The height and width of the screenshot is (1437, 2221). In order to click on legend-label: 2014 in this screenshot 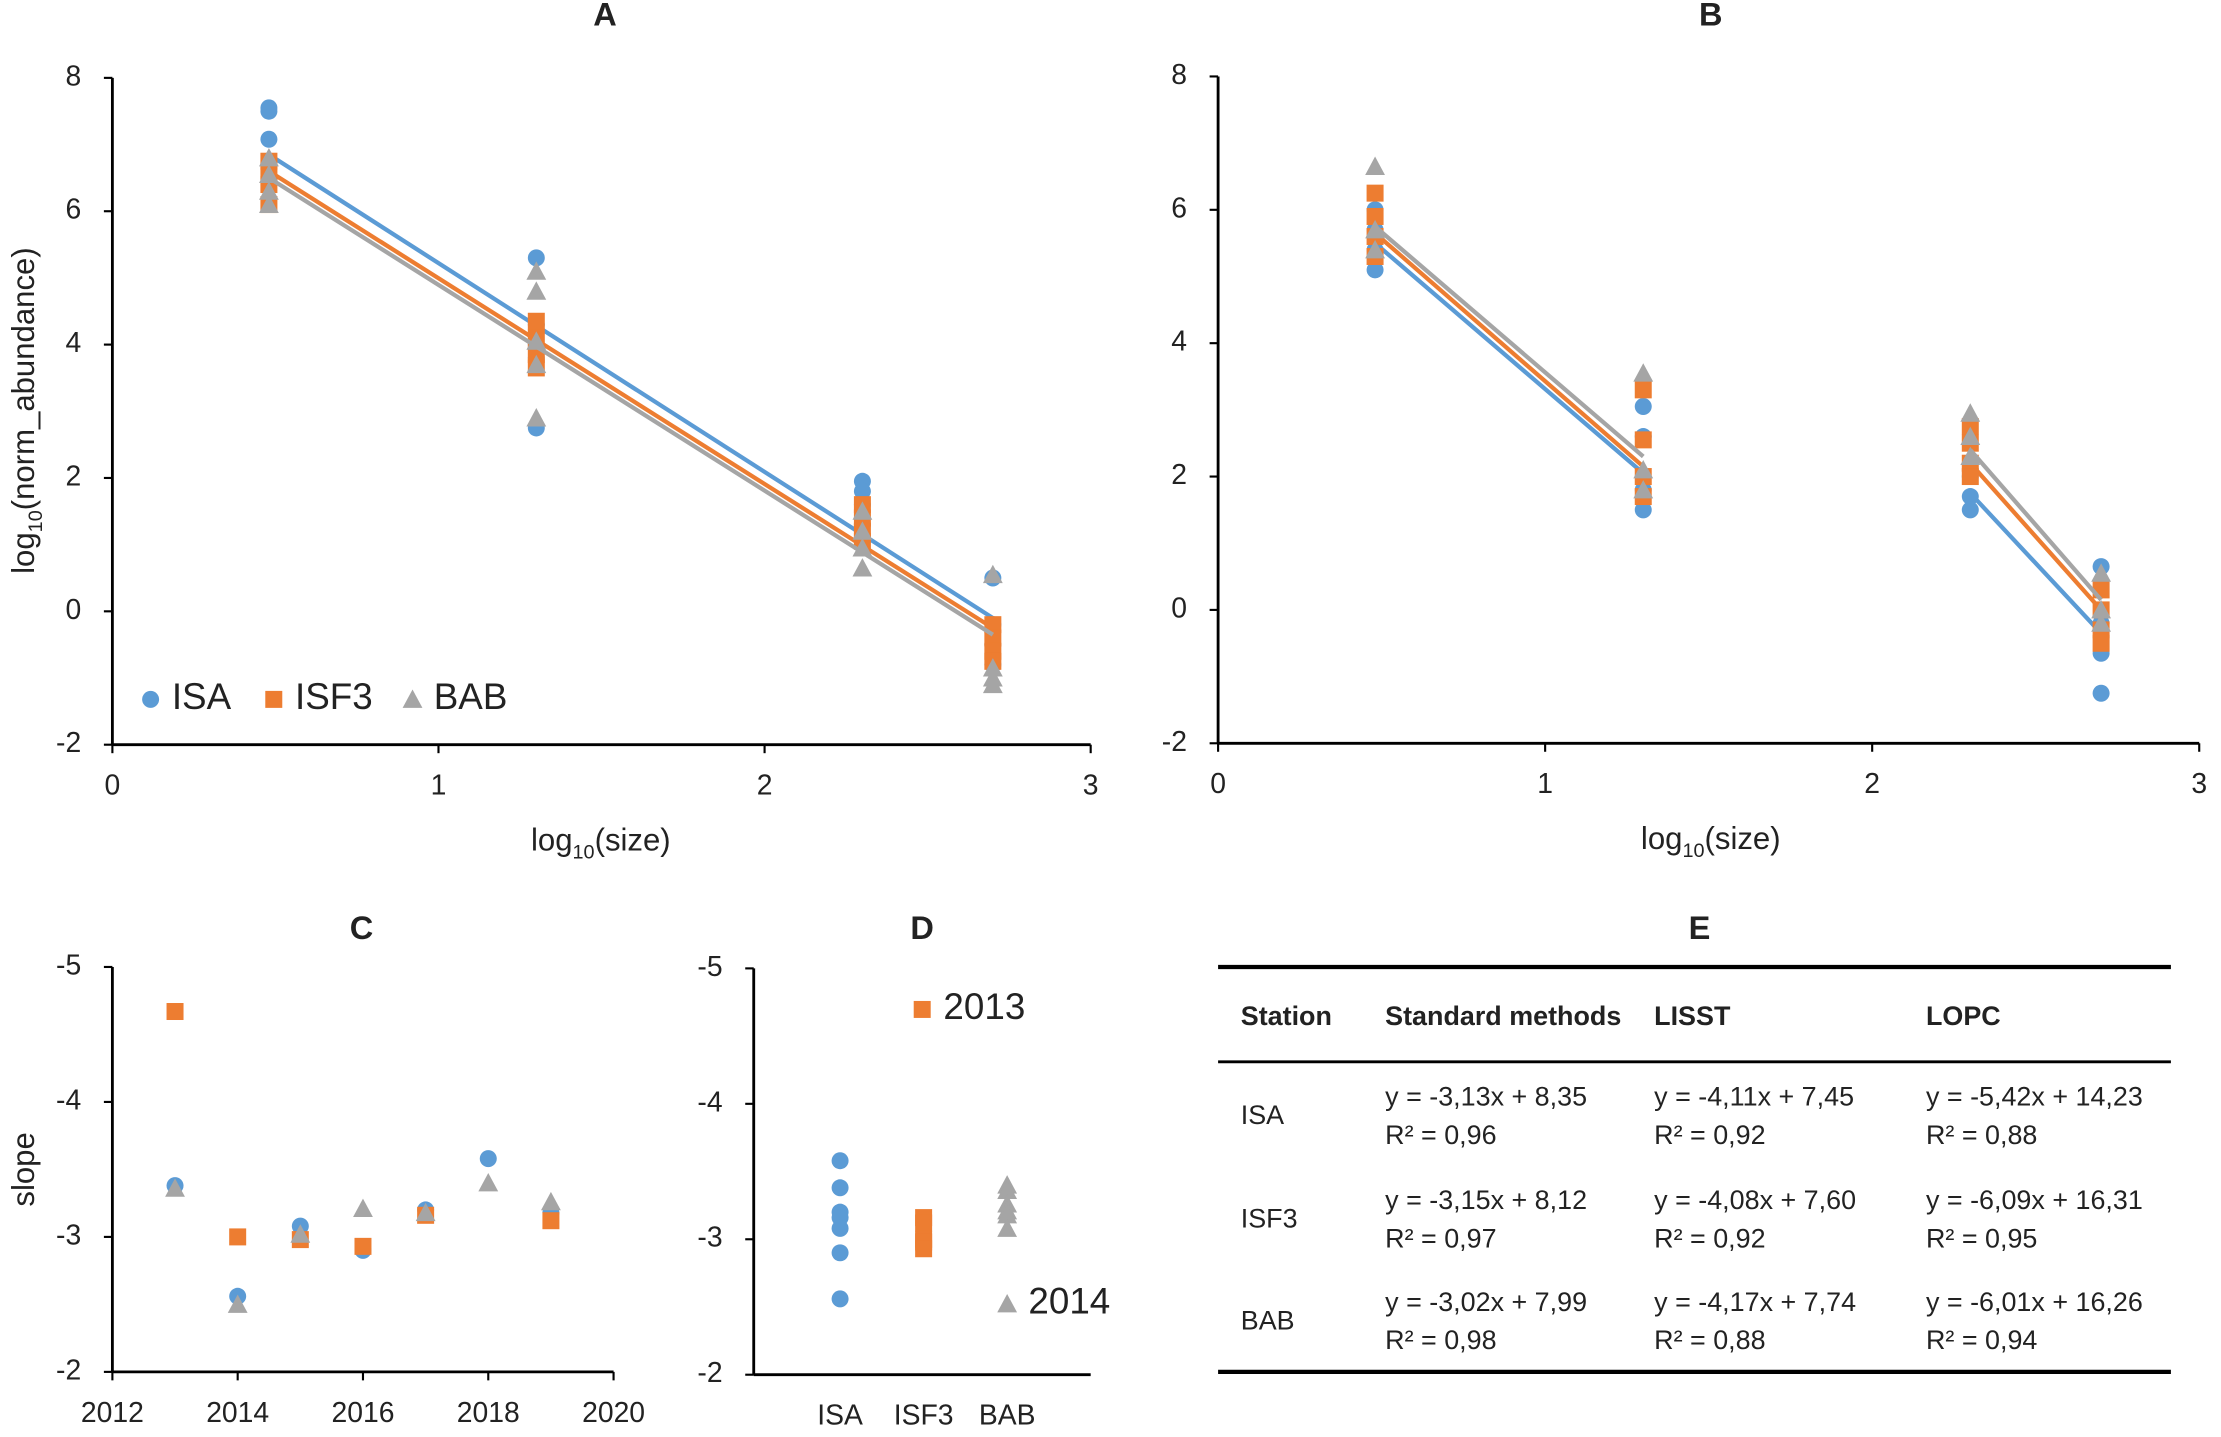, I will do `click(1069, 1301)`.